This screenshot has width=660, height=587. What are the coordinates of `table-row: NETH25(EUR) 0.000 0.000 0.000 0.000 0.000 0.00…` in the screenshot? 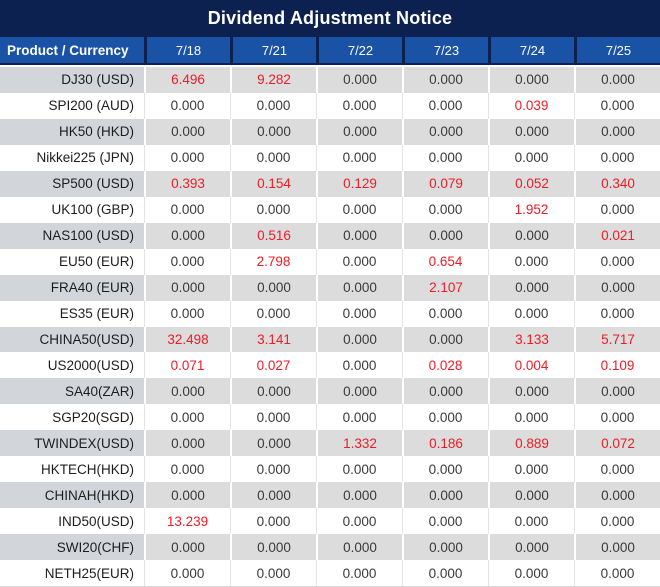 It's located at (330, 573).